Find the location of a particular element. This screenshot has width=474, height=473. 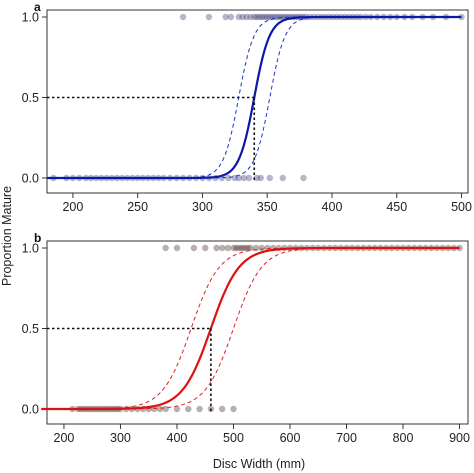

x-tick-label: 600 is located at coordinates (290, 438).